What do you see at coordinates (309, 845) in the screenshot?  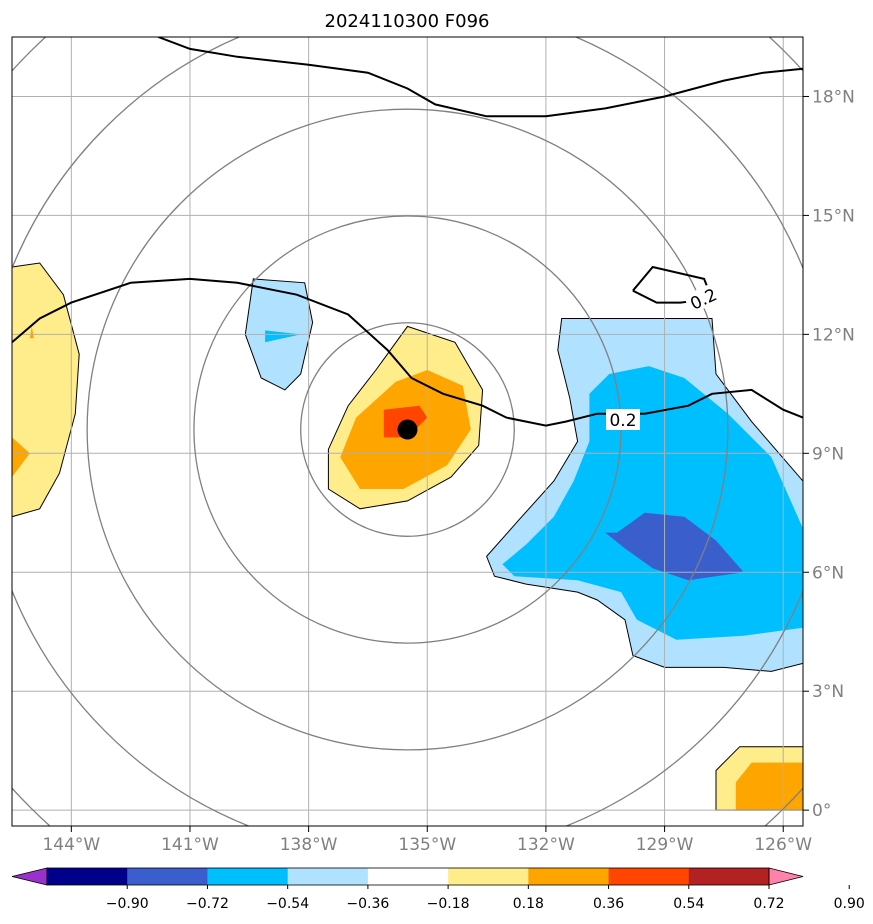 I see `x-tick-label-2: 138°W` at bounding box center [309, 845].